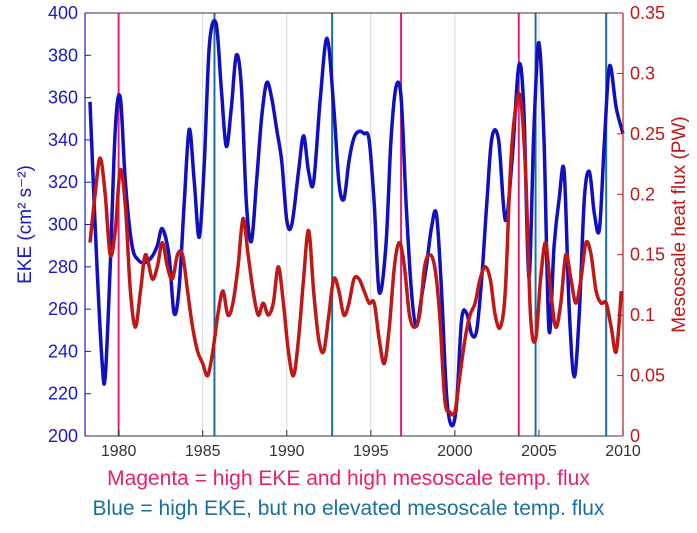 Image resolution: width=697 pixels, height=533 pixels. I want to click on right-tick-label: 0.15, so click(647, 255).